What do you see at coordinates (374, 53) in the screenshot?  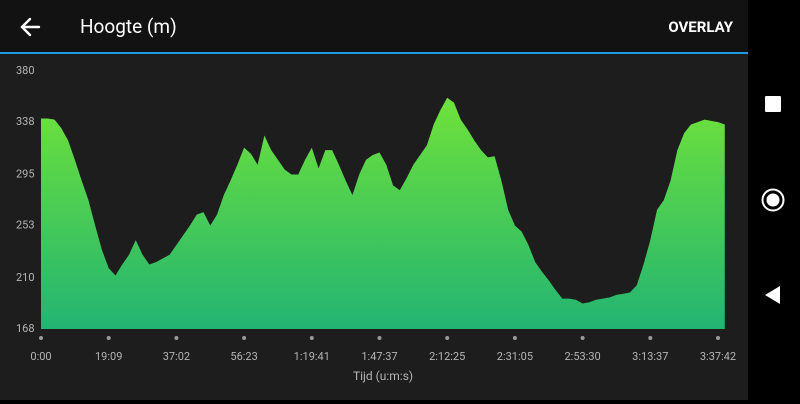 I see `app-bar-divider` at bounding box center [374, 53].